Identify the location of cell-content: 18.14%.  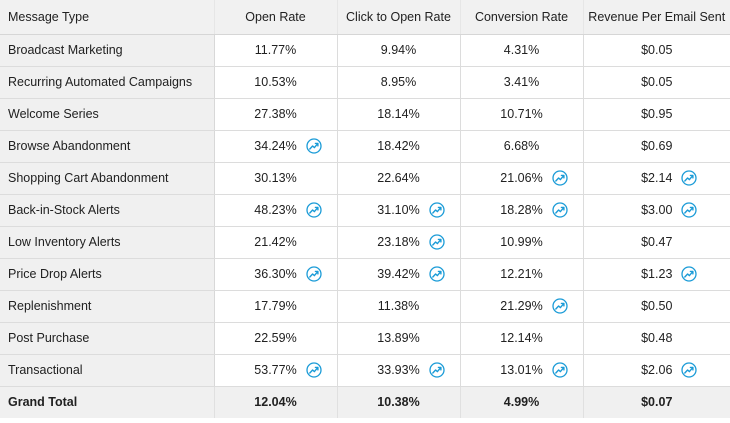
(398, 114).